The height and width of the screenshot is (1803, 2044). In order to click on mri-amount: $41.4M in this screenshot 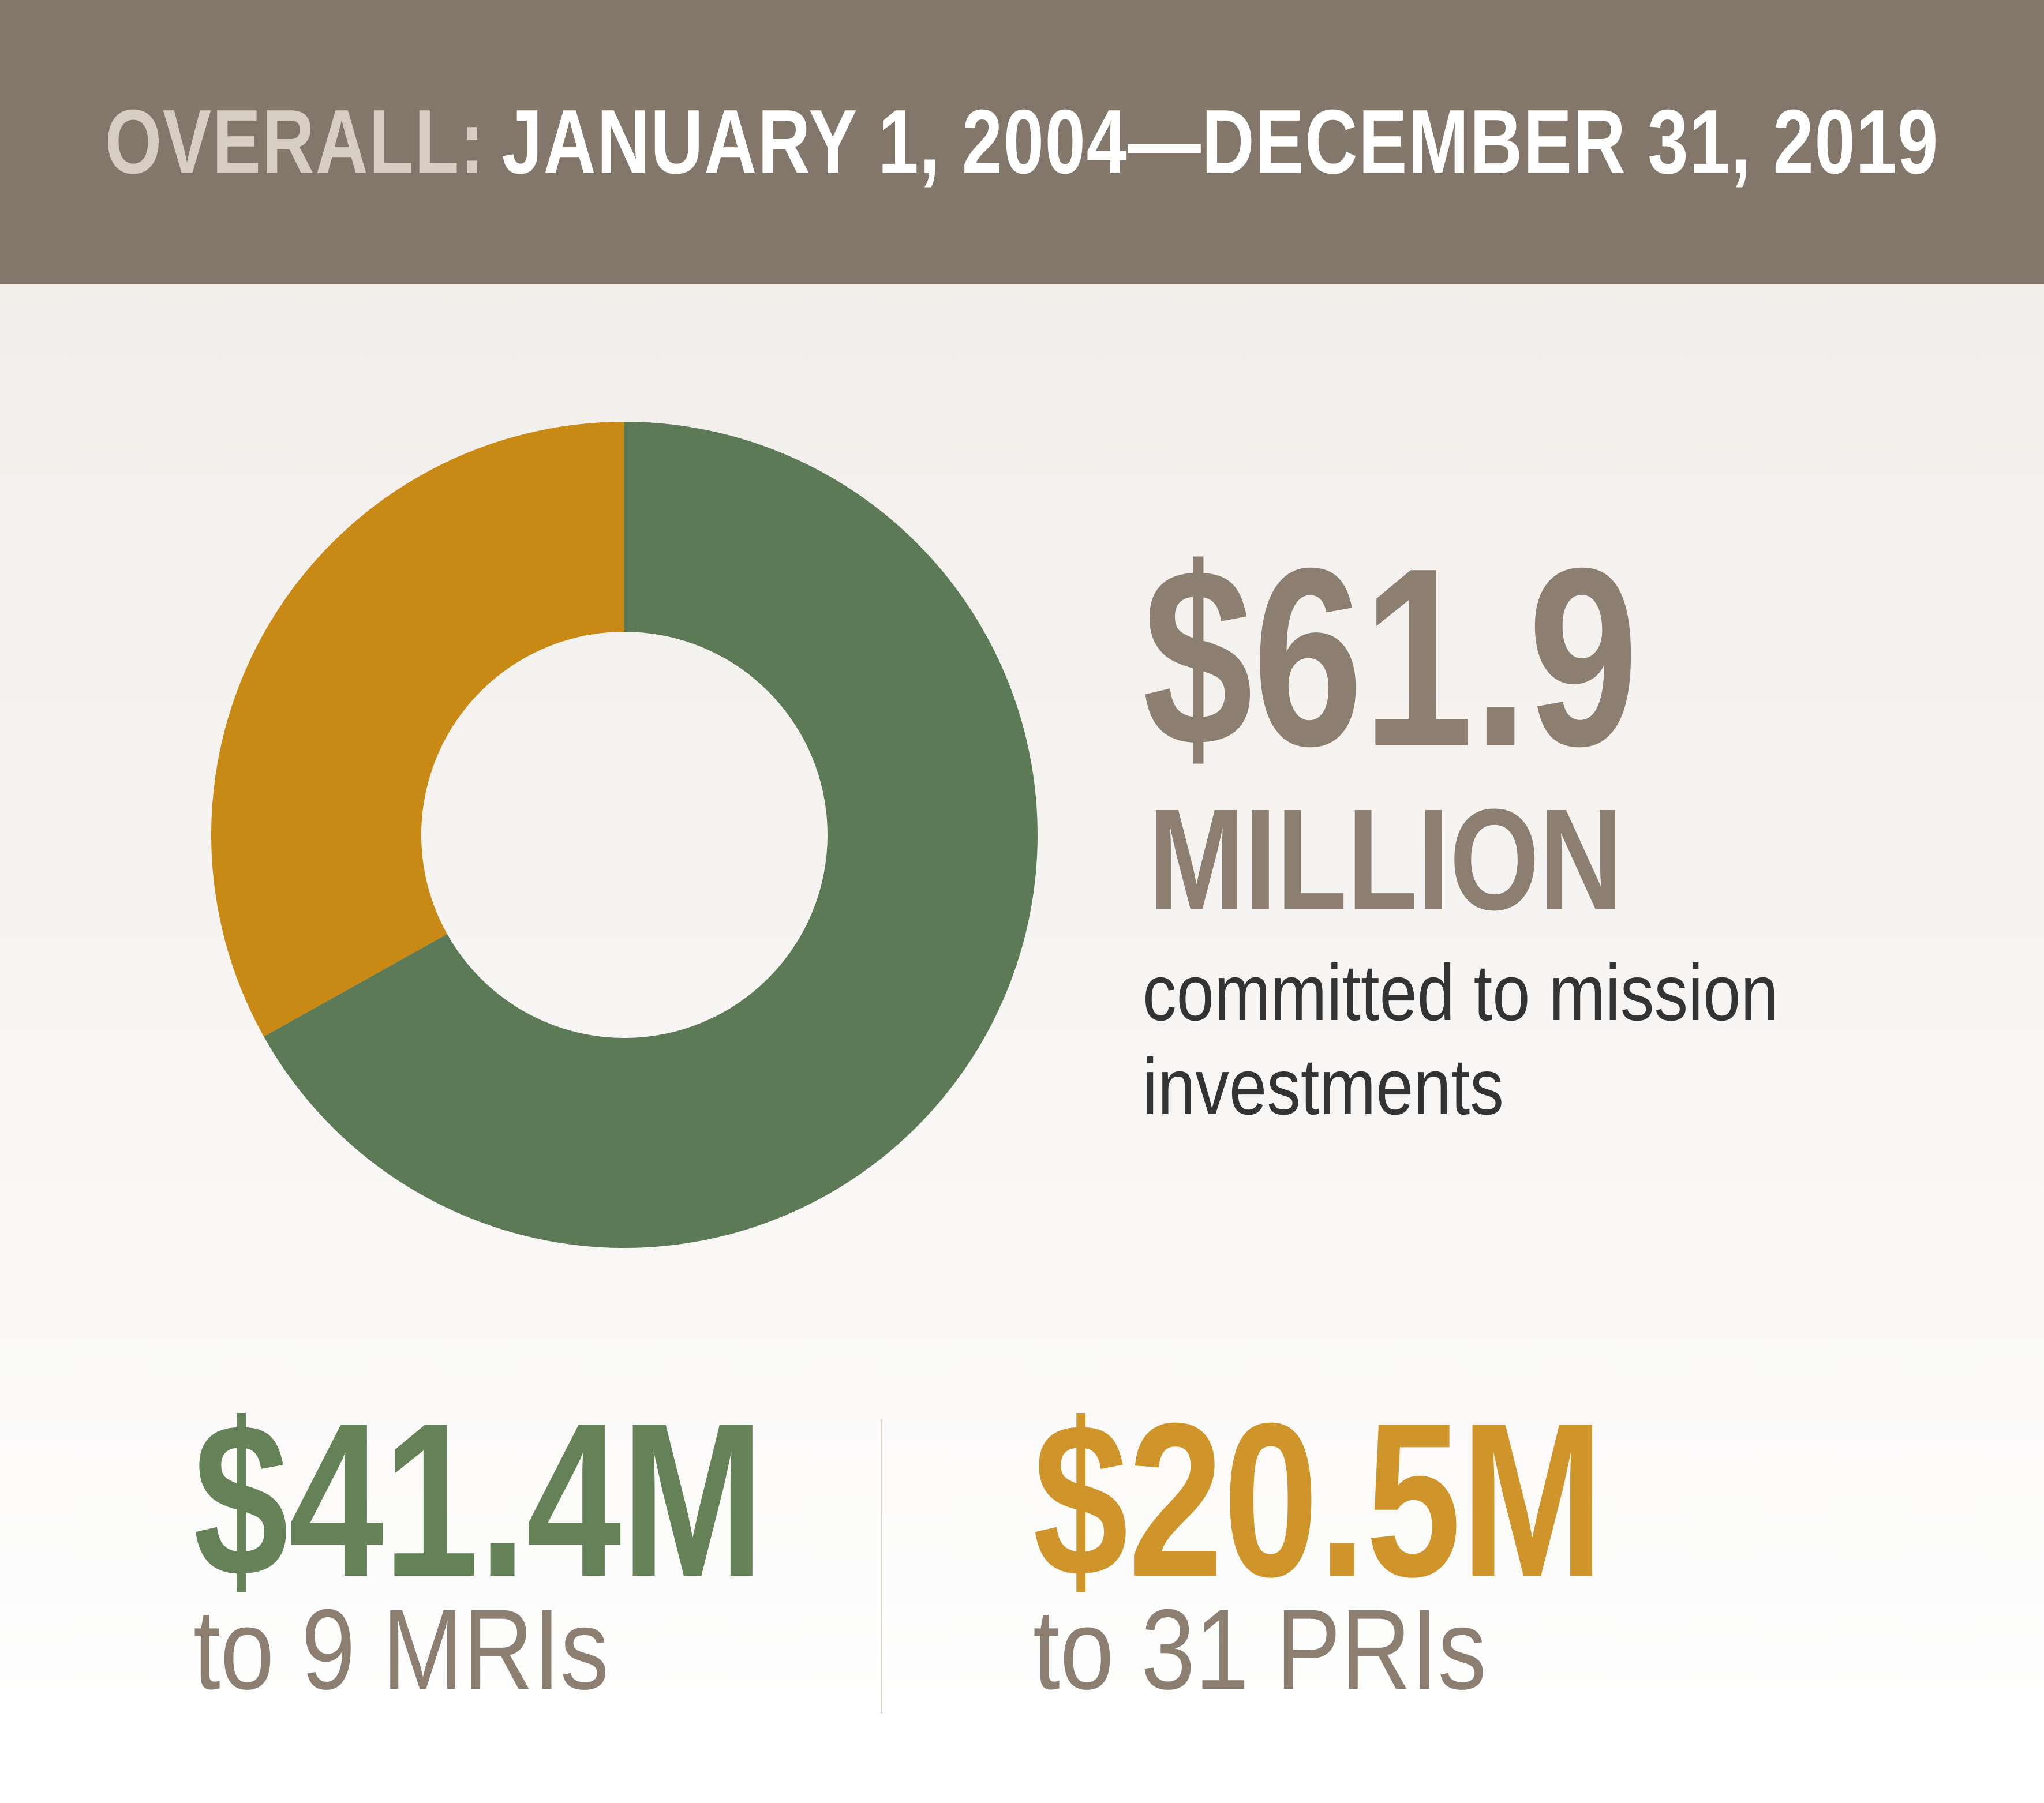, I will do `click(478, 1499)`.